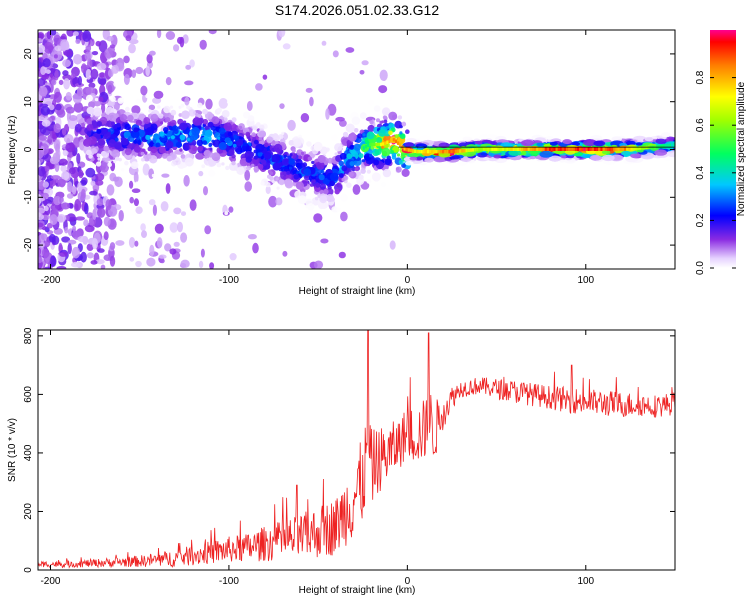  Describe the element at coordinates (50, 581) in the screenshot. I see `x-tick-label: -200` at that location.